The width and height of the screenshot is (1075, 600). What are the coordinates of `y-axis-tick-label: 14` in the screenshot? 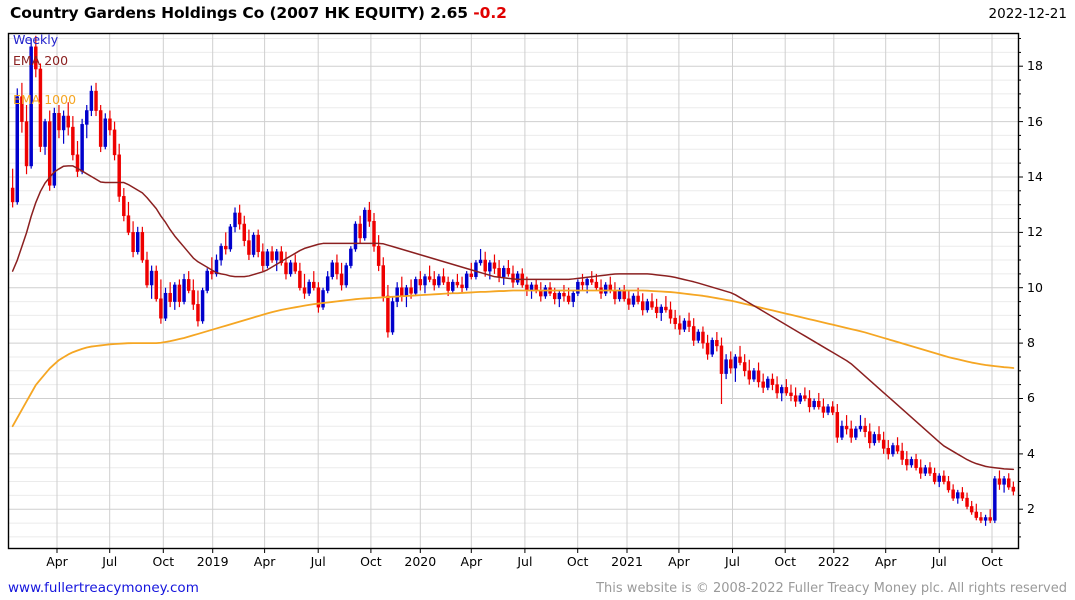 It's located at (1035, 176).